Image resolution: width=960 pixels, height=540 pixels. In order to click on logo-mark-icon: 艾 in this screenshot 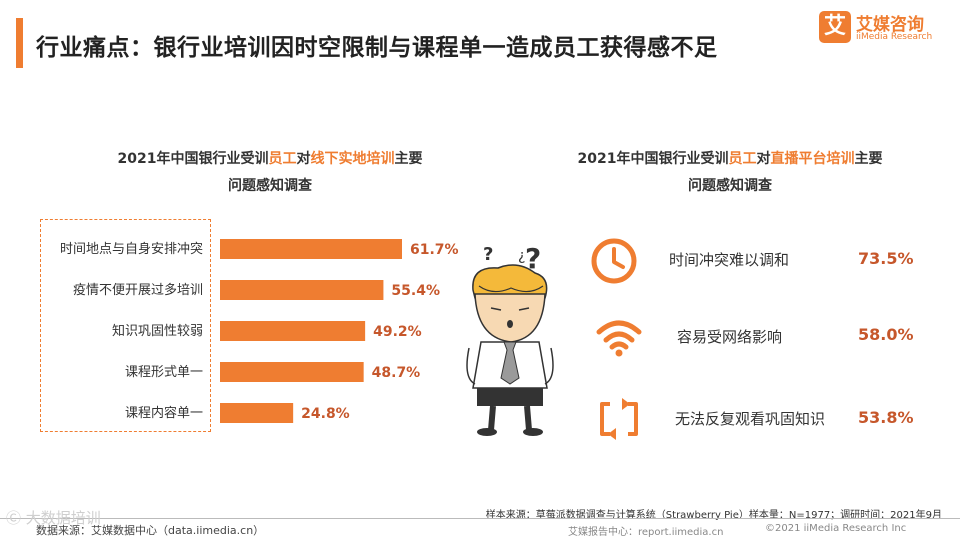, I will do `click(835, 27)`.